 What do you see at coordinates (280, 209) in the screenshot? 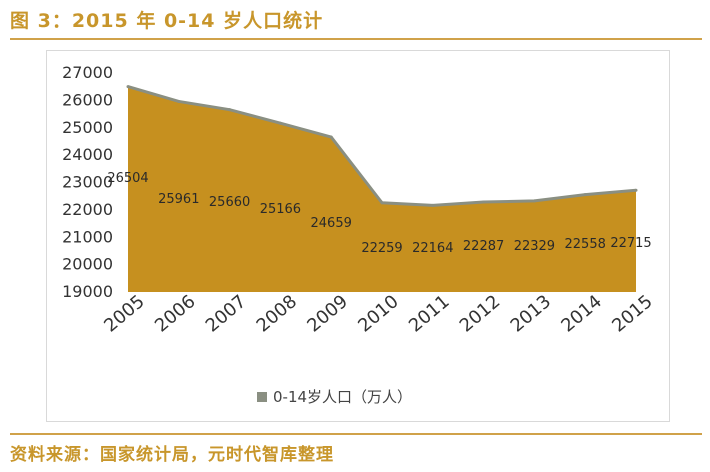
I see `data-label-2008: 25166` at bounding box center [280, 209].